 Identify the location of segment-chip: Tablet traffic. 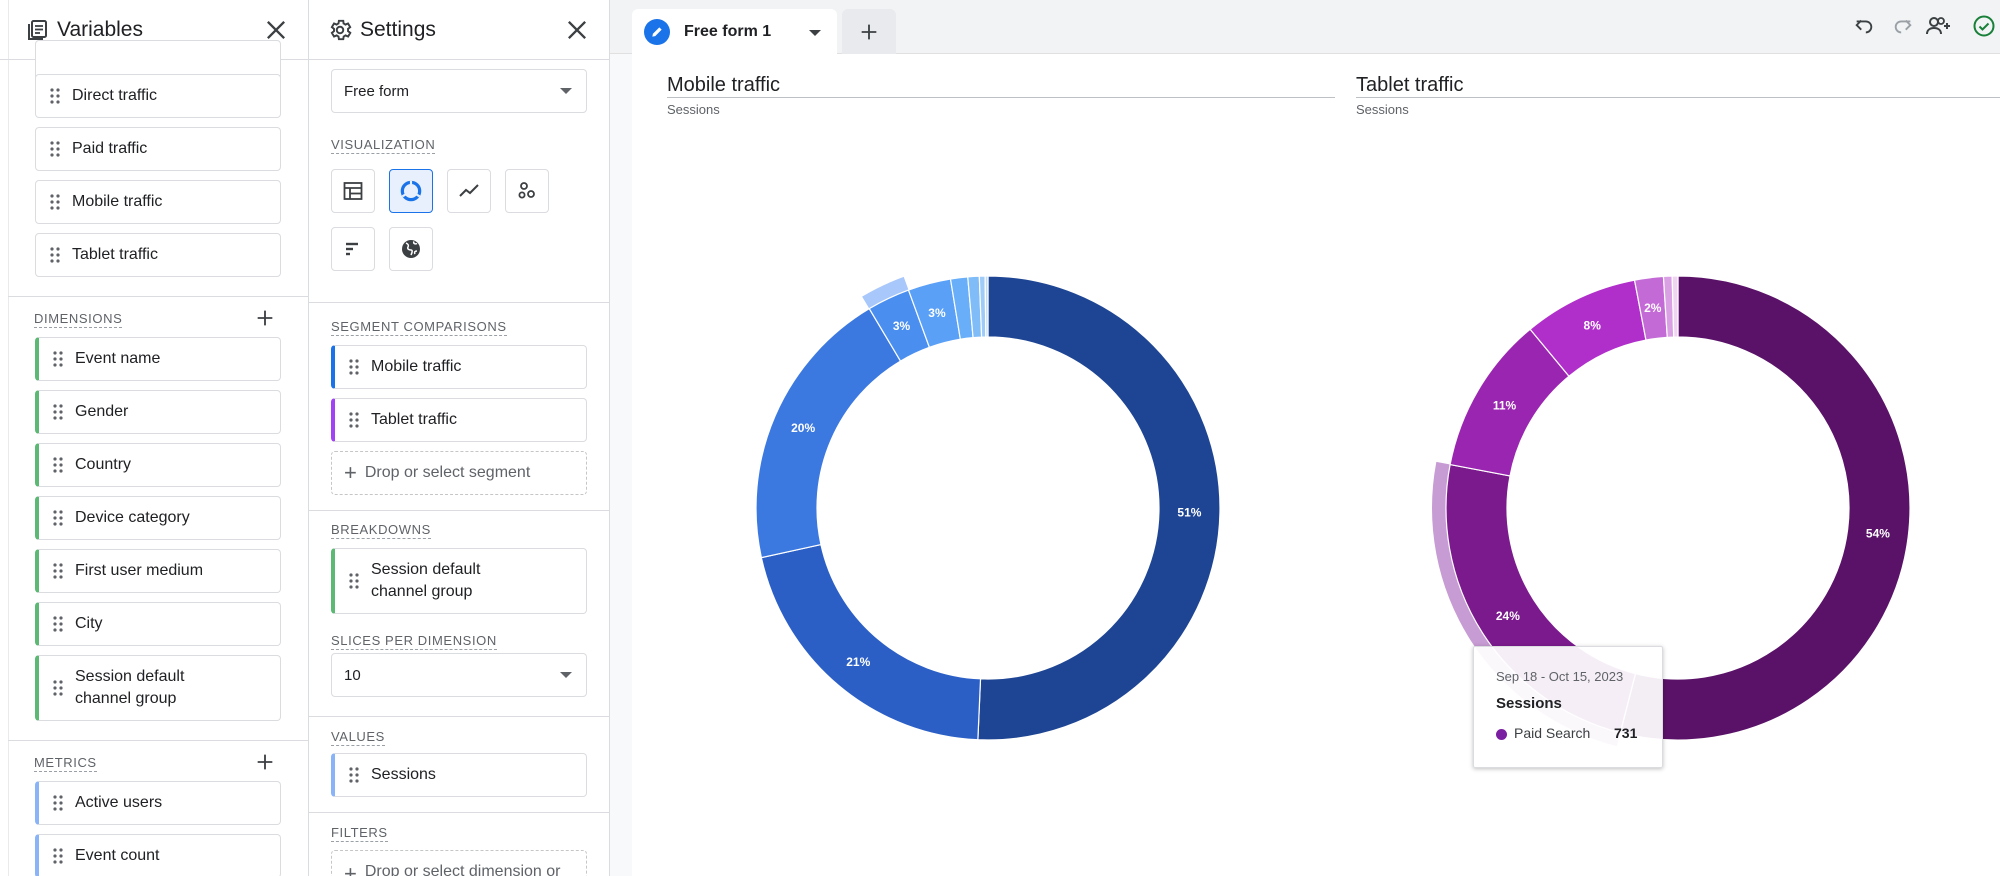
(158, 255).